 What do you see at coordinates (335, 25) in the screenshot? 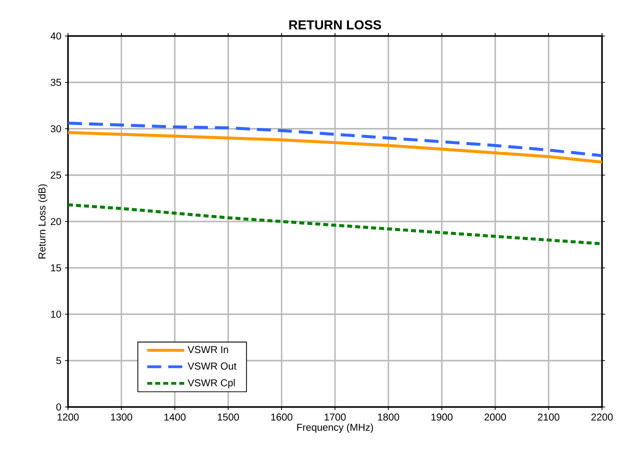
I see `chart-title: RETURN LOSS` at bounding box center [335, 25].